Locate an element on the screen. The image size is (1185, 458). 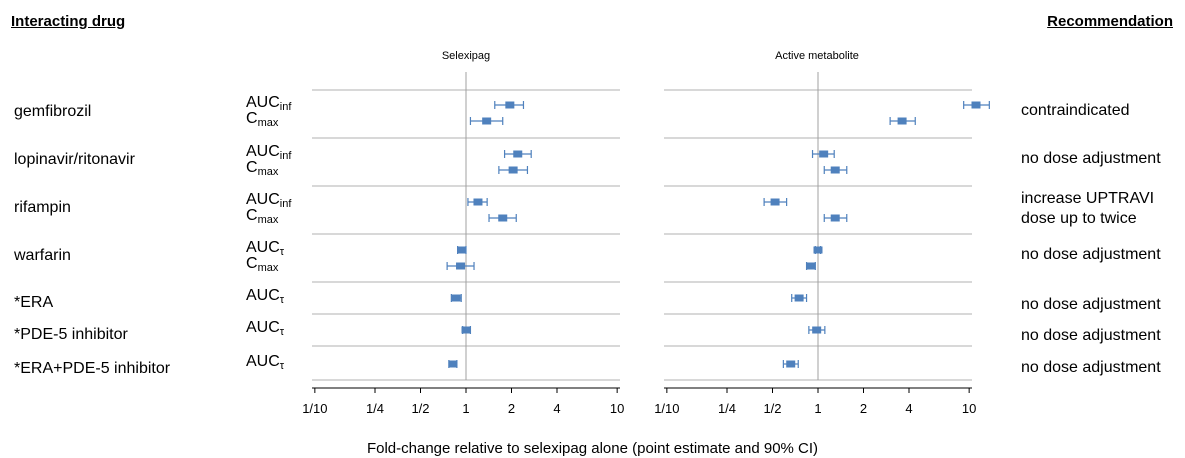
selexipag-x-tick-label: 4 is located at coordinates (556, 408).